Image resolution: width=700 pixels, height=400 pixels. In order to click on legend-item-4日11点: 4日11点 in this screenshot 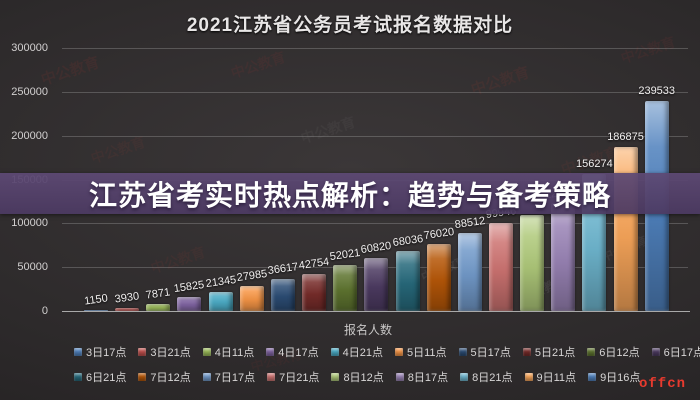, I will do `click(228, 352)`.